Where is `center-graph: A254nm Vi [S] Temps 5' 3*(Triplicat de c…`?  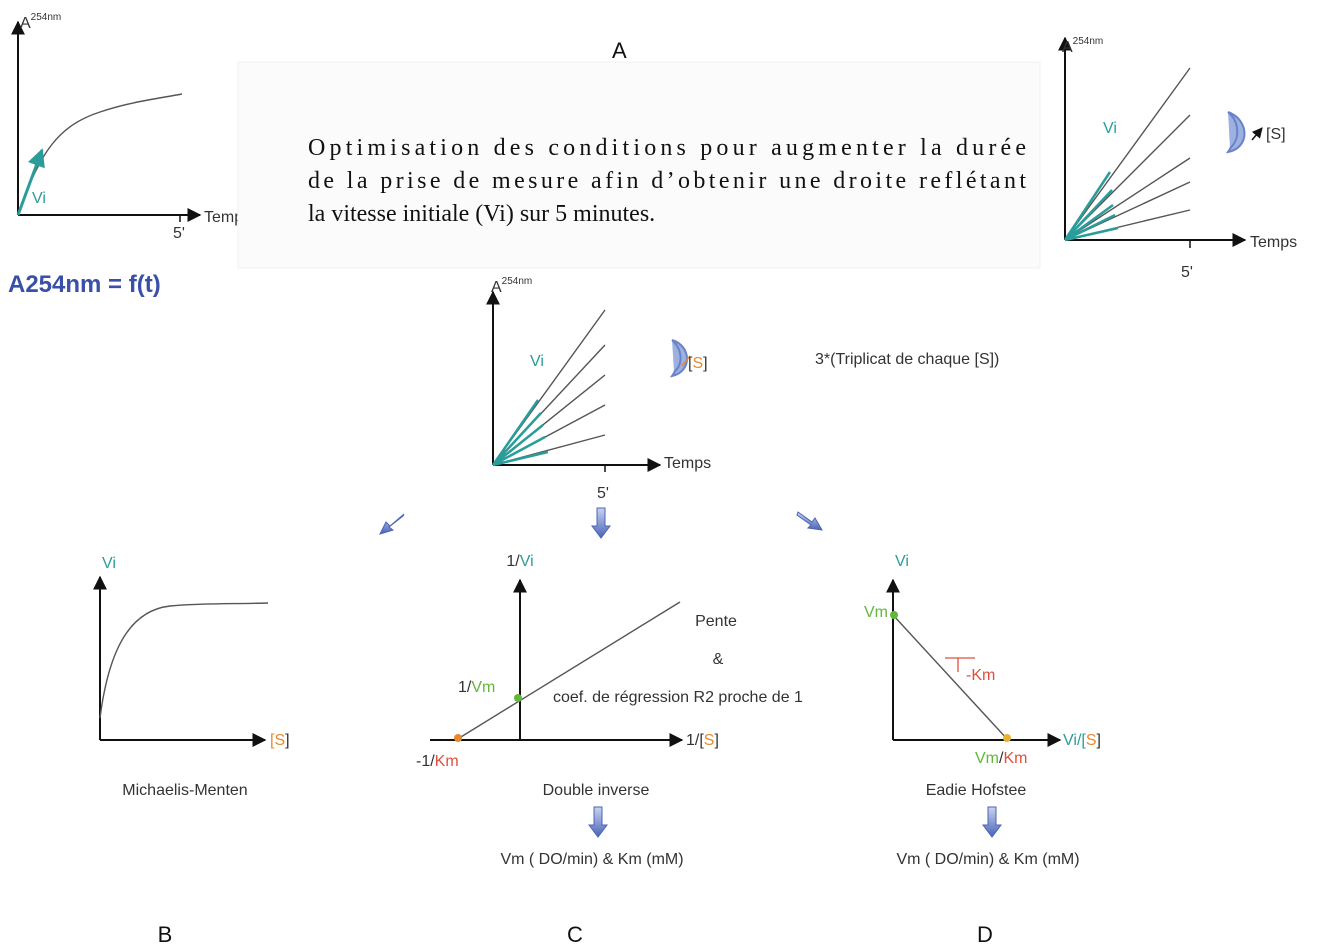 center-graph: A254nm Vi [S] Temps 5' 3*(Triplicat de c… is located at coordinates (742, 389).